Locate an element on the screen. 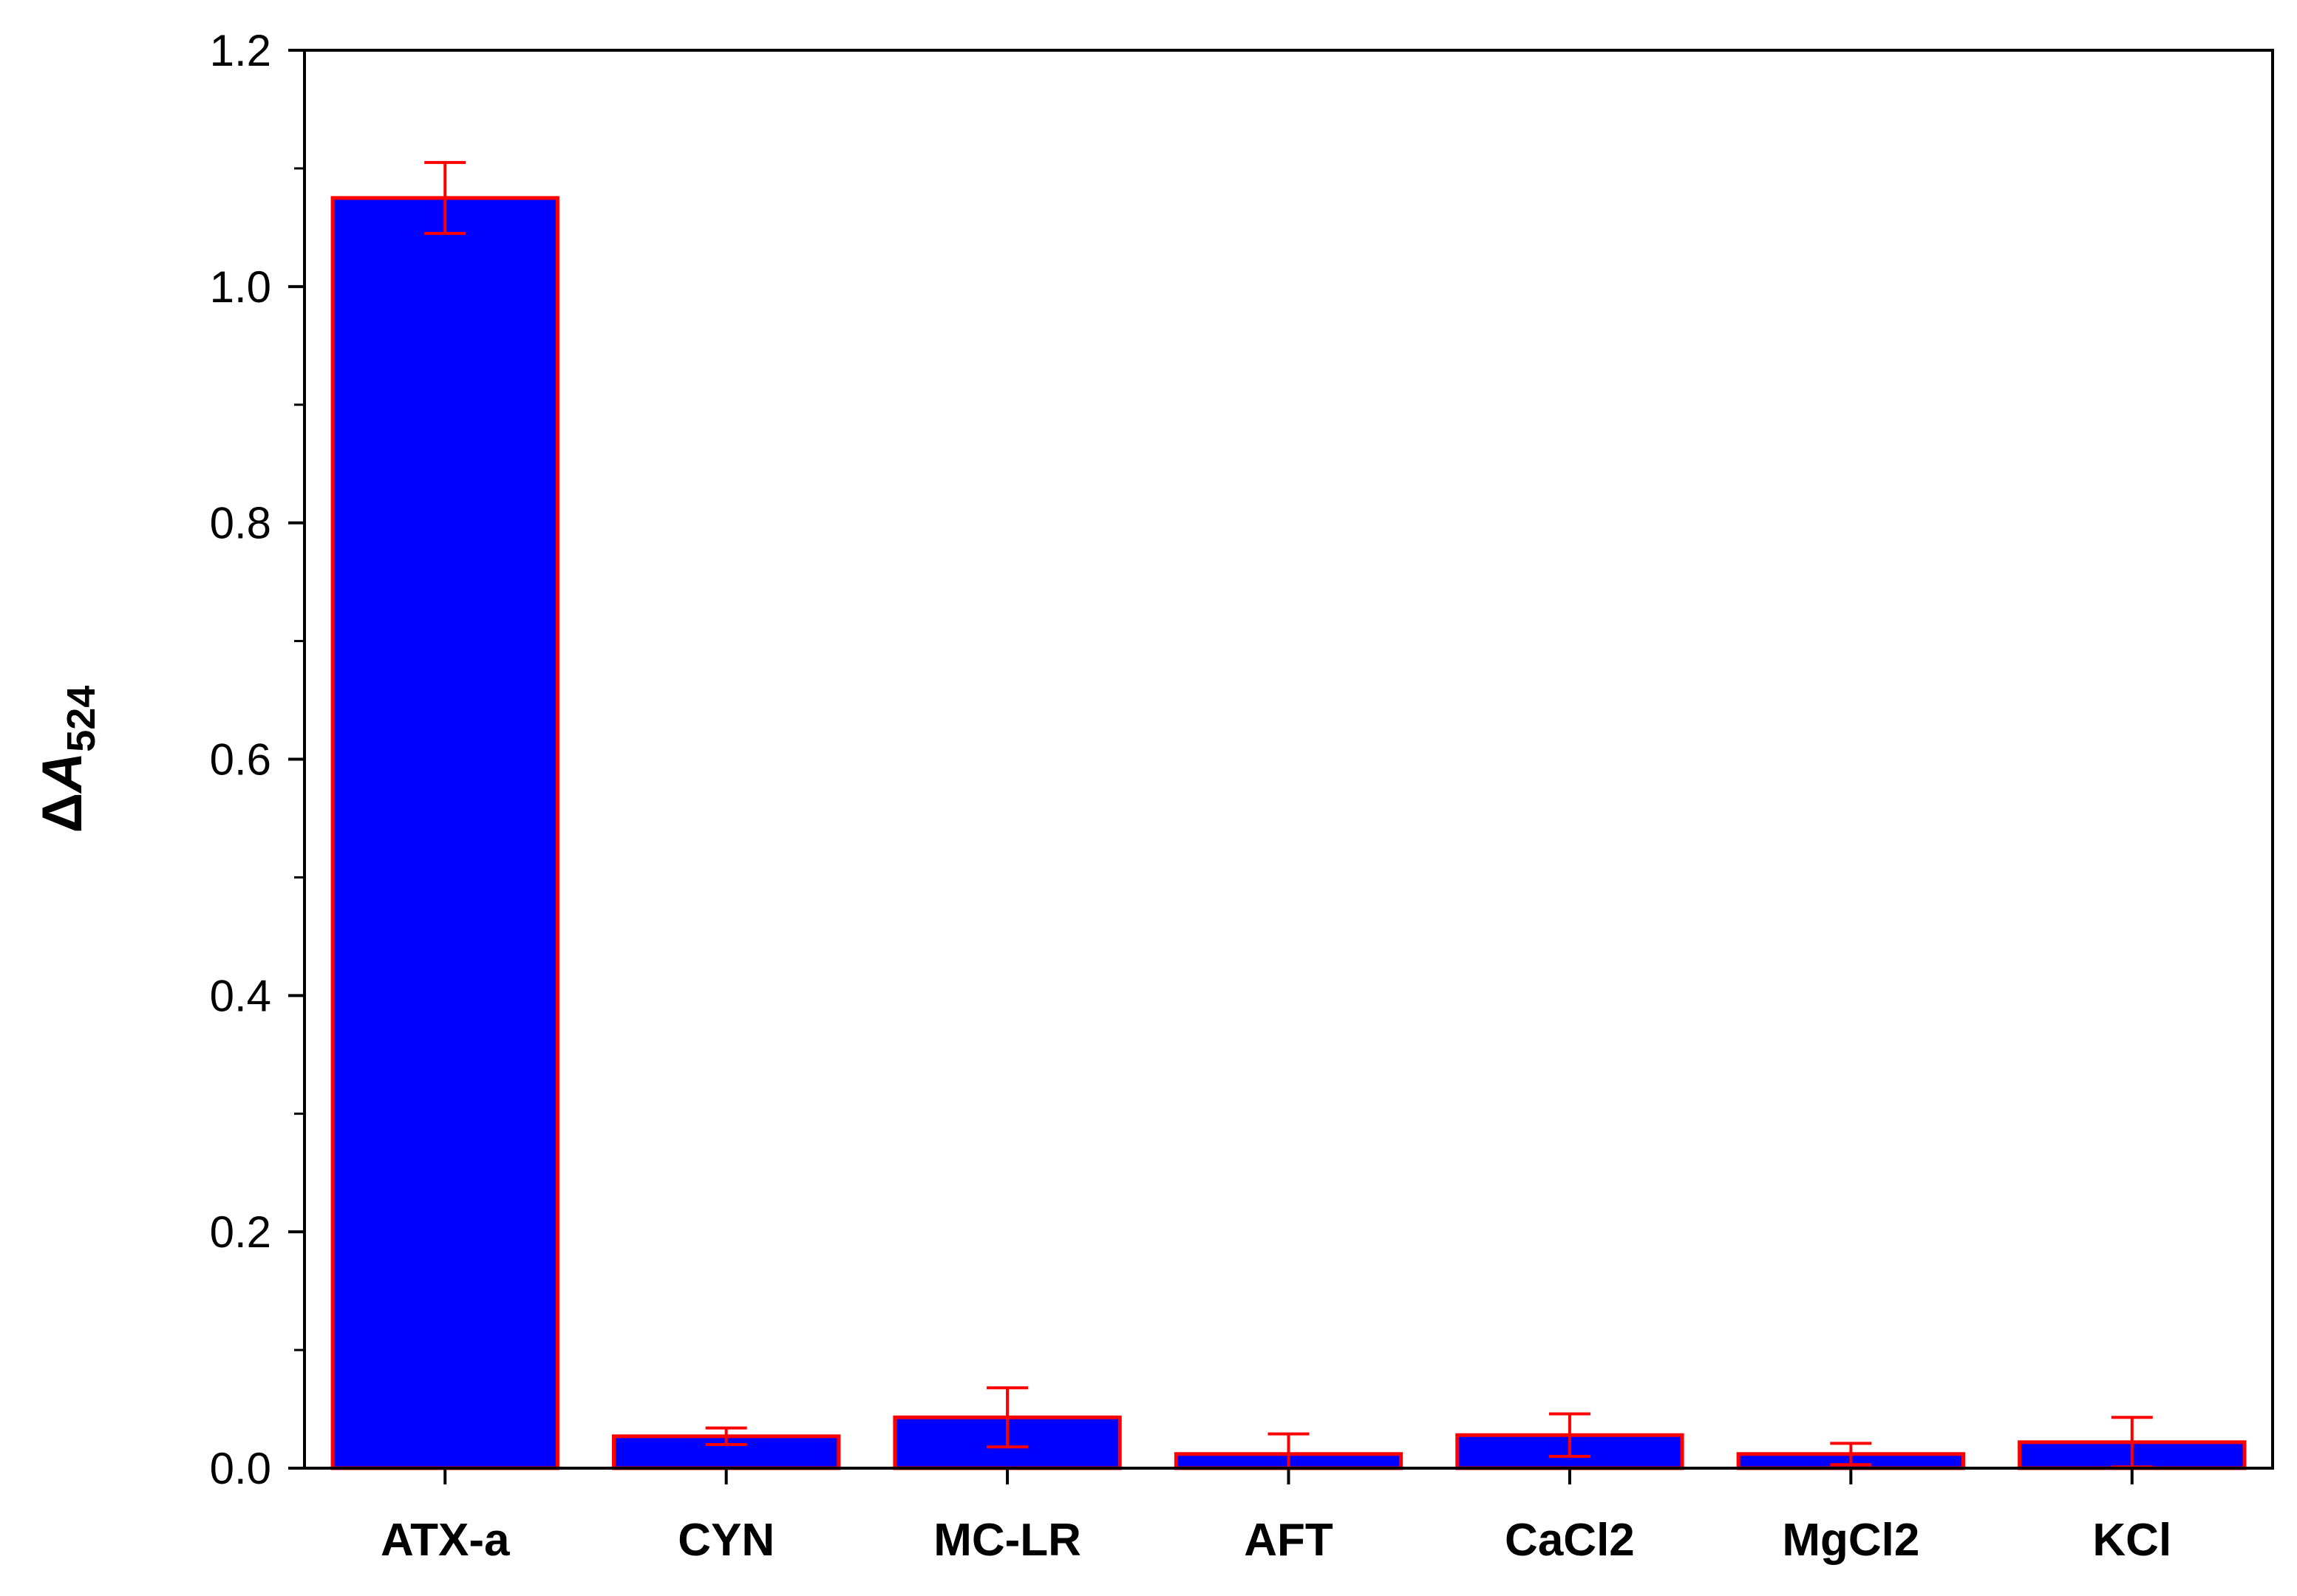  y-tick-label: 0.2 is located at coordinates (240, 1232).